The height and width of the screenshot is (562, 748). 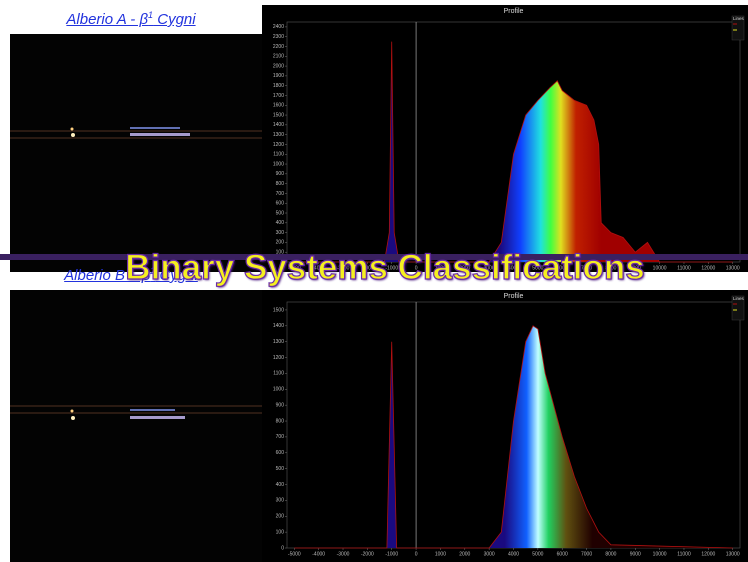 I want to click on y-tick-label: 900, so click(x=280, y=174).